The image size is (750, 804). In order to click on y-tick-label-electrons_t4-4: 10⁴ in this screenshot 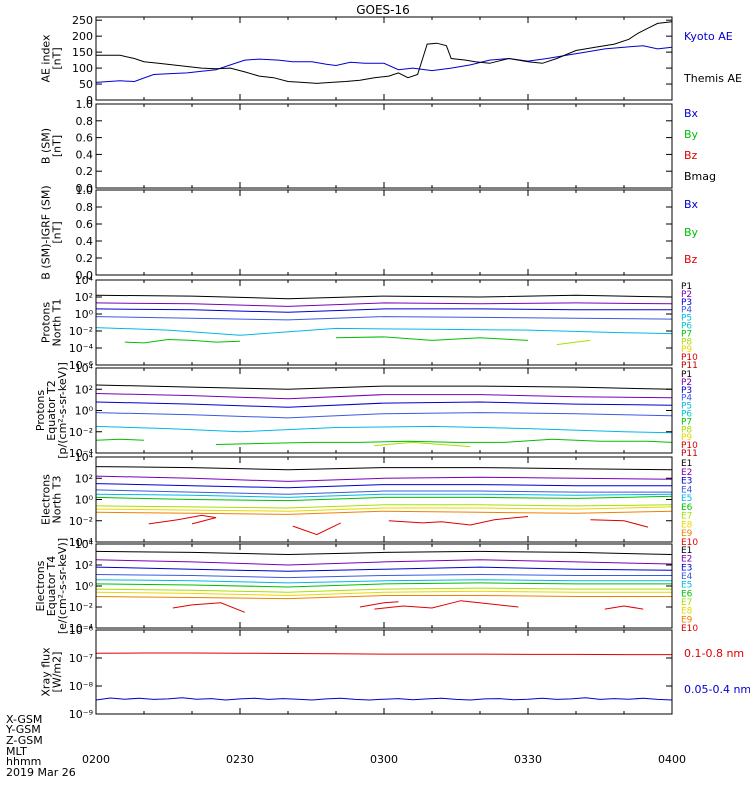, I will do `click(84, 544)`.